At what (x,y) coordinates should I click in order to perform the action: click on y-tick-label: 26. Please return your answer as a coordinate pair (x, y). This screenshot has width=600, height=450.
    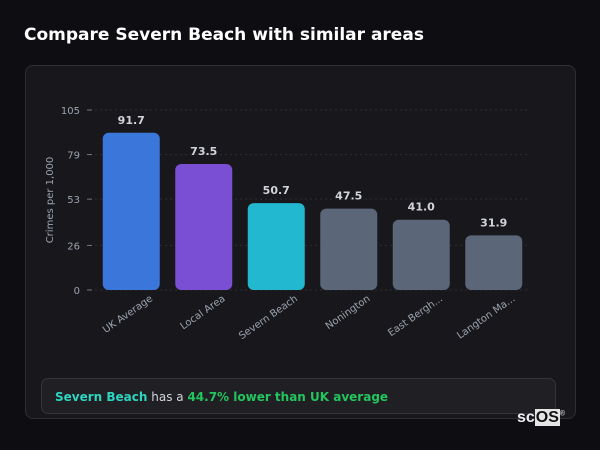
    Looking at the image, I should click on (73, 246).